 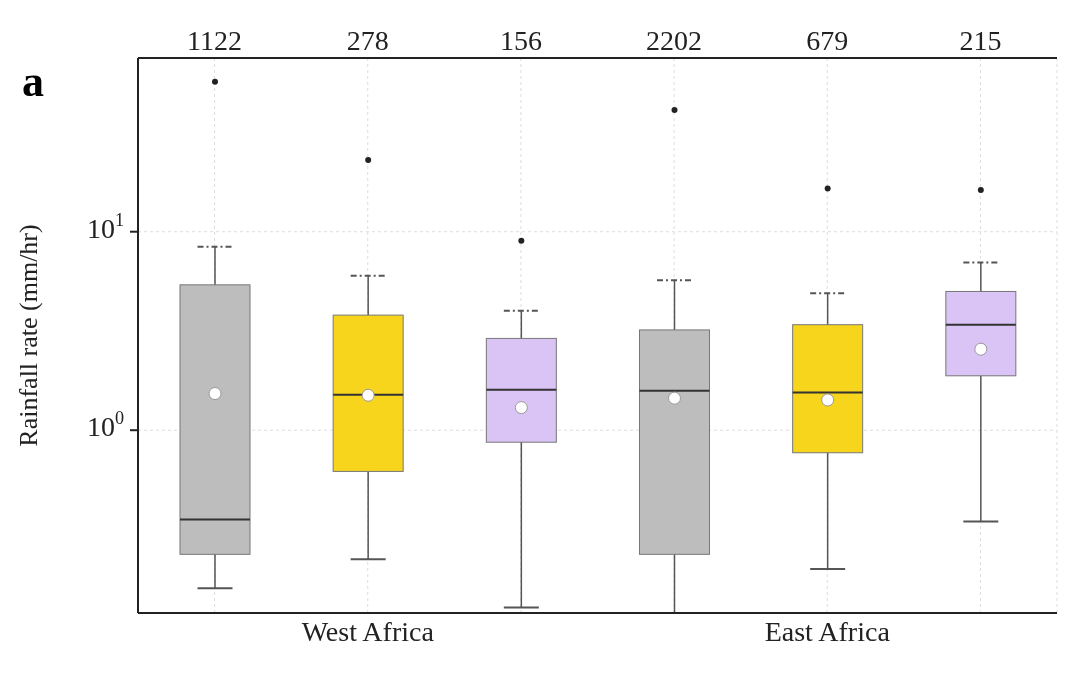 What do you see at coordinates (827, 631) in the screenshot?
I see `x-tick-label: East Africa` at bounding box center [827, 631].